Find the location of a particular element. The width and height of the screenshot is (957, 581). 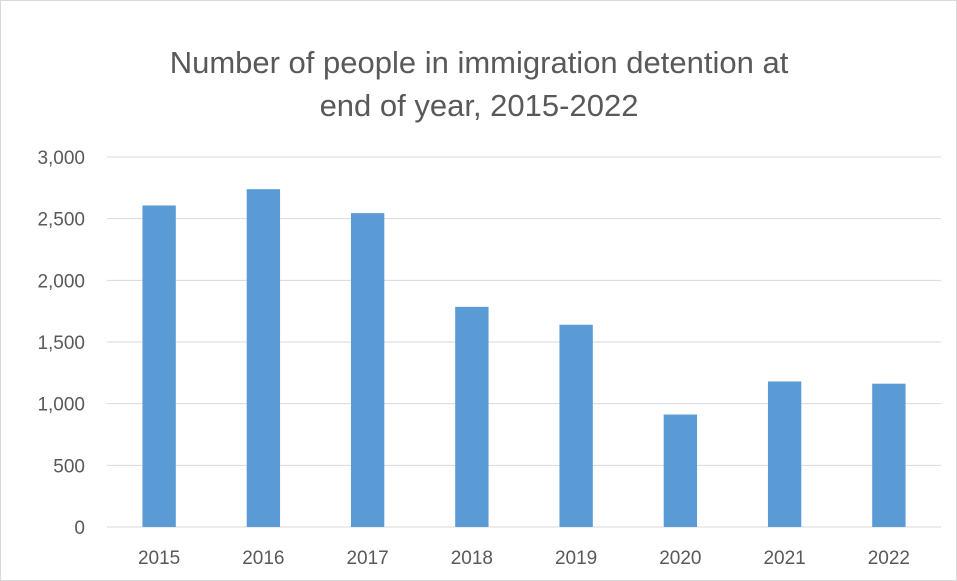

x-tick-label: 2020 is located at coordinates (680, 558).